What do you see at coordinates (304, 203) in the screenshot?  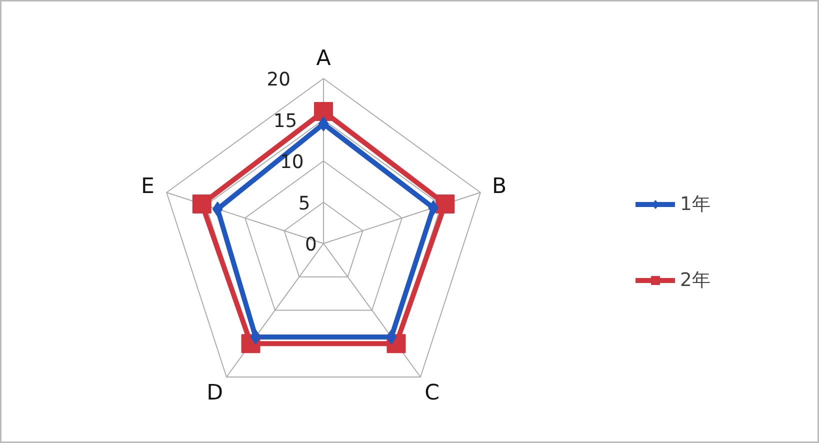 I see `y-tick-label: 5` at bounding box center [304, 203].